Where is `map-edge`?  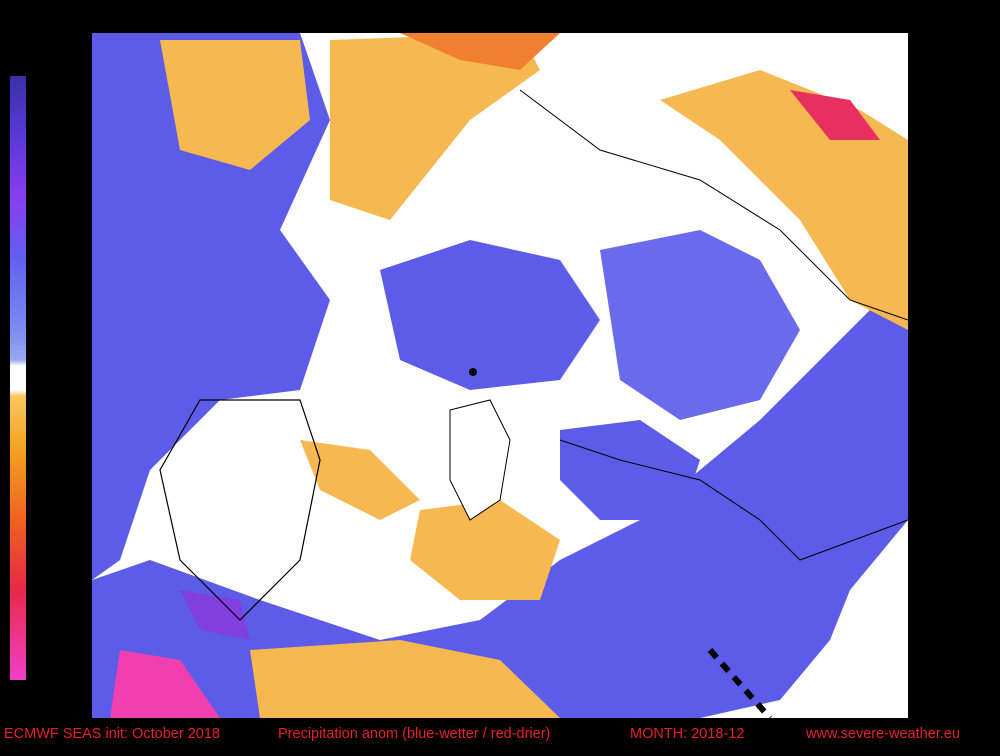 map-edge is located at coordinates (740, 683).